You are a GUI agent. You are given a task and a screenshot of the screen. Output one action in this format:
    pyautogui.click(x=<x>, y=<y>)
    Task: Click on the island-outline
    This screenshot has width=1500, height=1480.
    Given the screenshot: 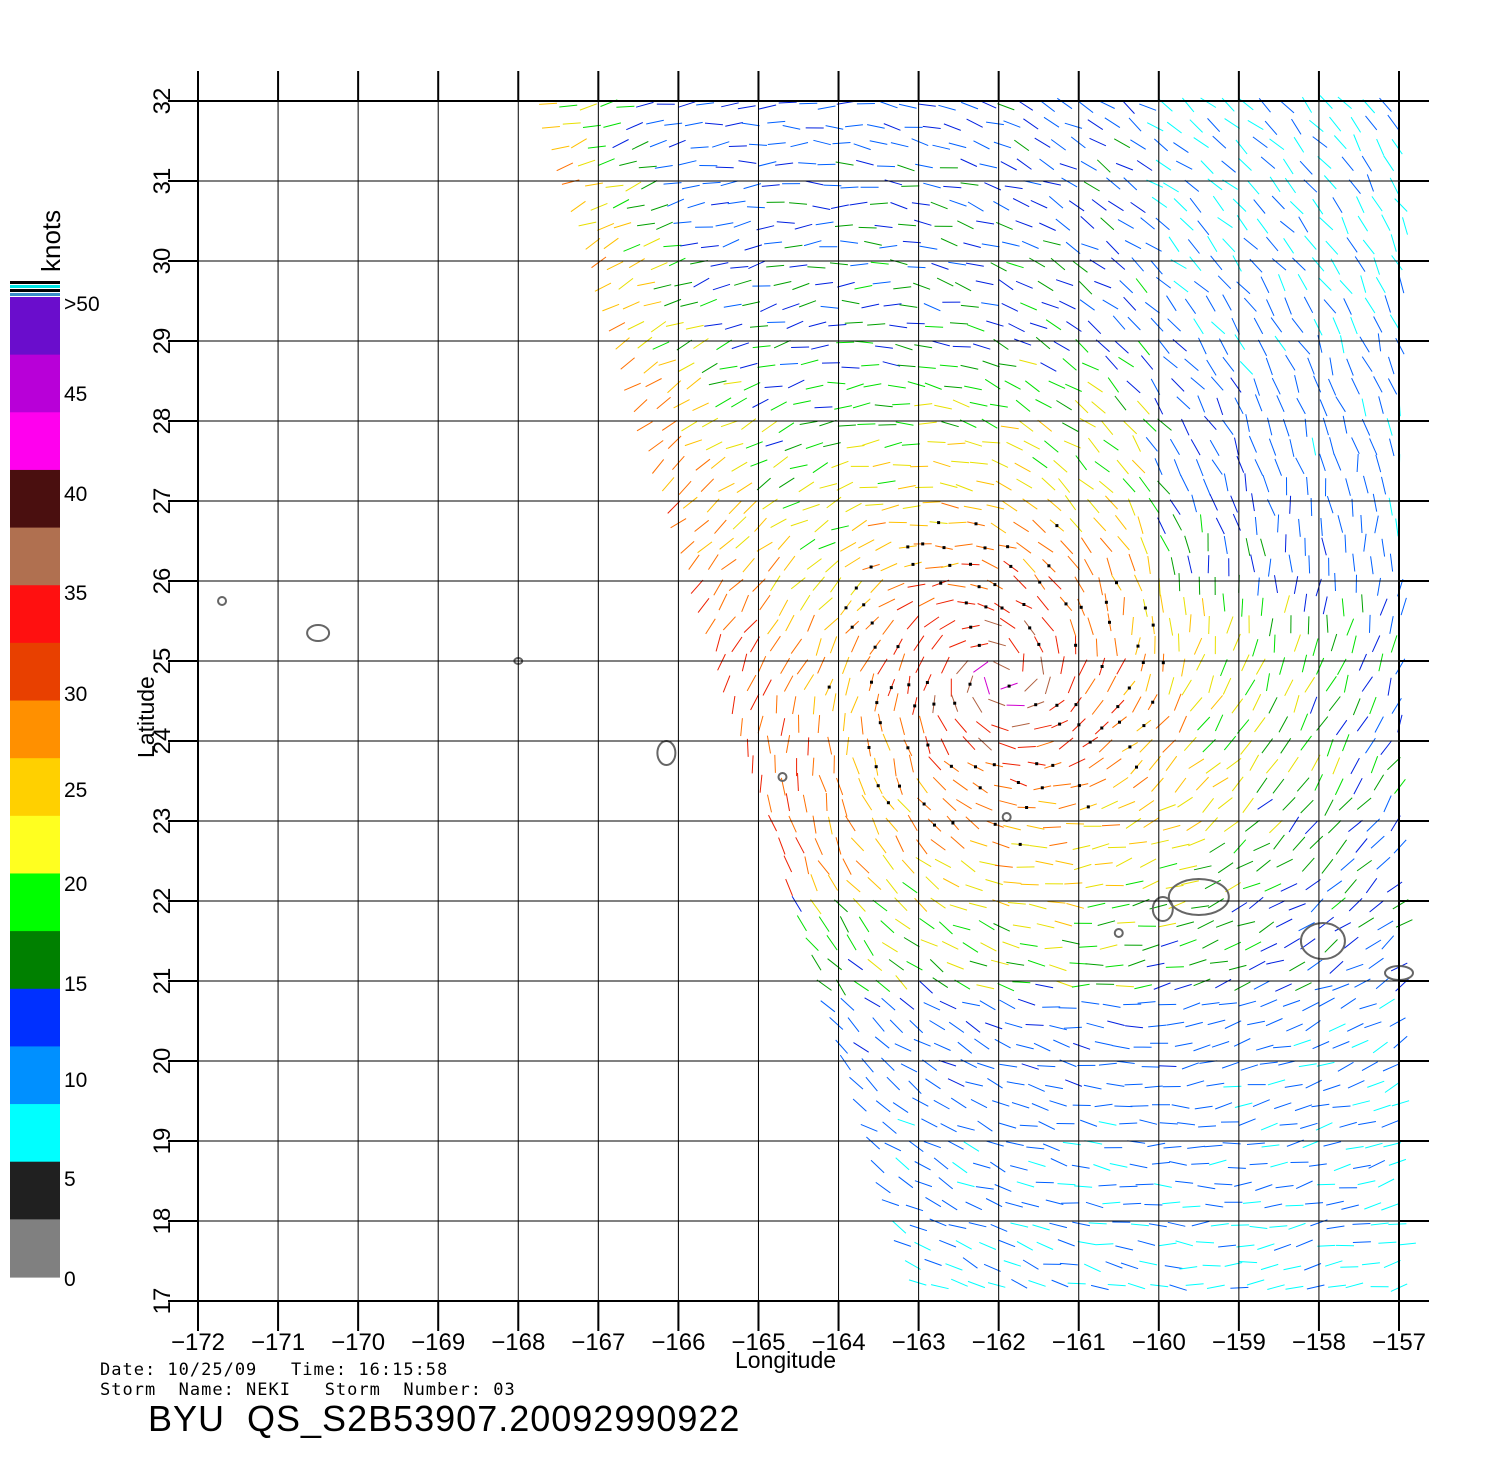 What is the action you would take?
    pyautogui.click(x=782, y=777)
    